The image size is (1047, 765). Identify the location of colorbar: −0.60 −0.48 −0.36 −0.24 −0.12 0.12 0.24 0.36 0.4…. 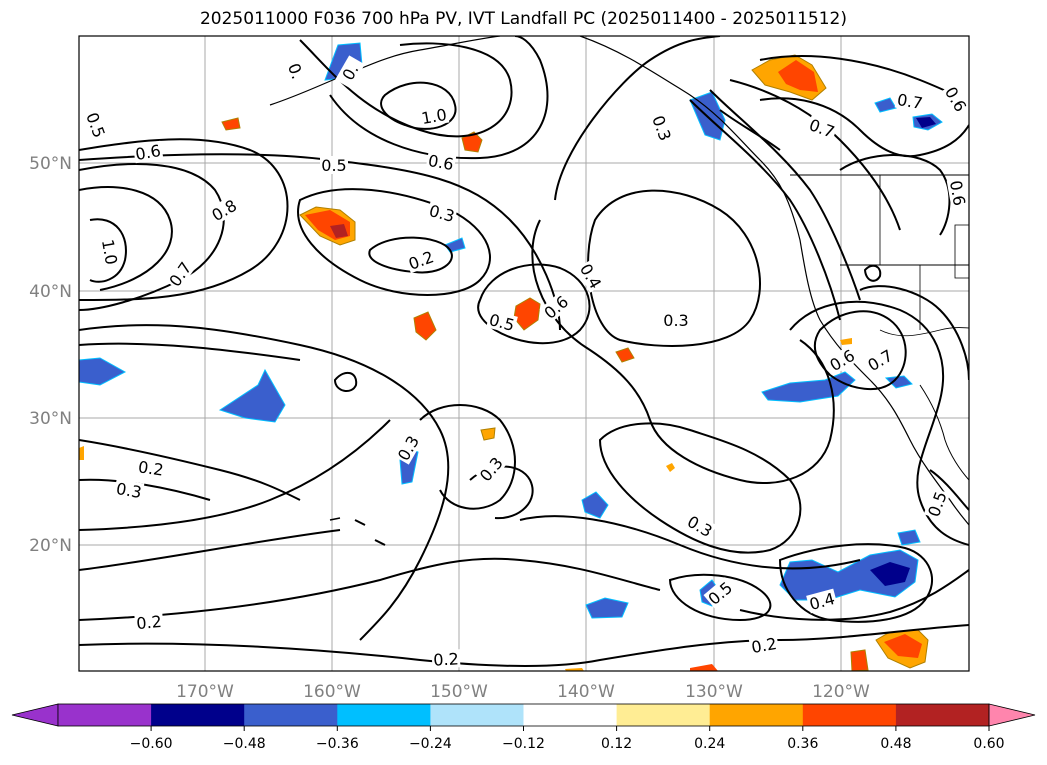
(523, 727).